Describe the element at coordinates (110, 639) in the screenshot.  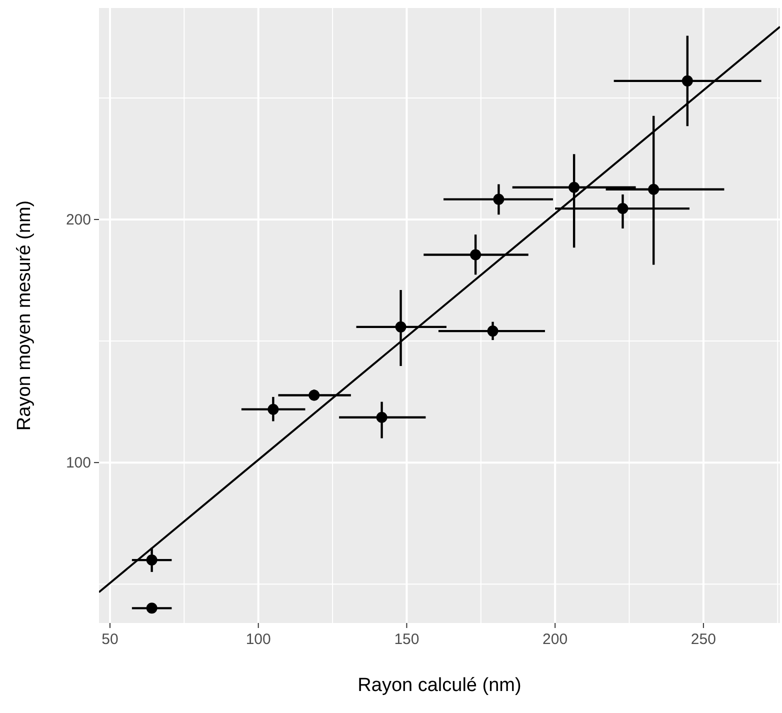
I see `x-tick-label: 50` at that location.